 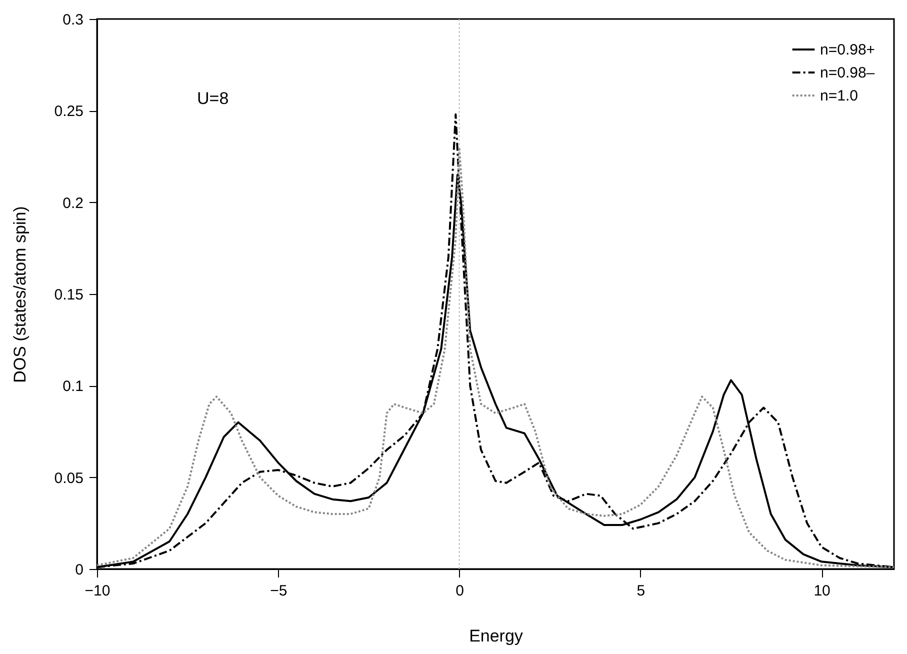 What do you see at coordinates (822, 591) in the screenshot?
I see `x-tick-label: 10` at bounding box center [822, 591].